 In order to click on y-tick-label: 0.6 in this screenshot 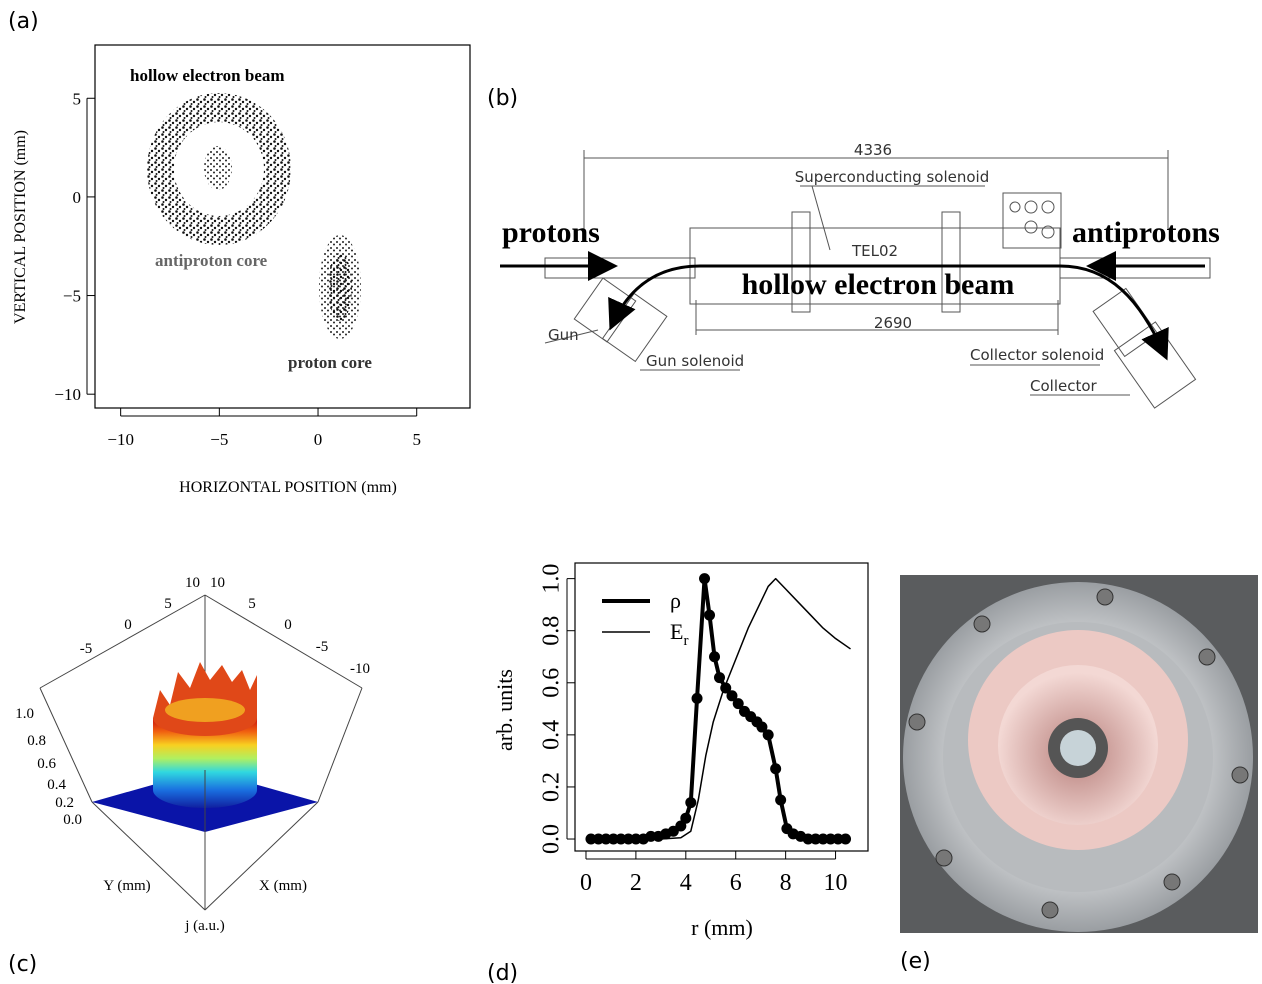, I will do `click(552, 683)`.